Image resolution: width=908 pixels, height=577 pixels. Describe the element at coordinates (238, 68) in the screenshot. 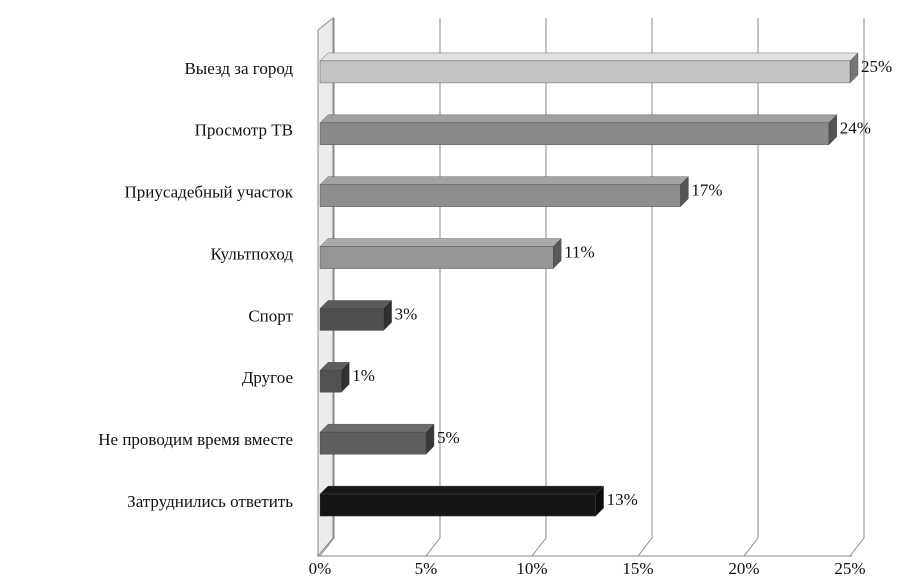

I see `category-label: Выезд за город` at that location.